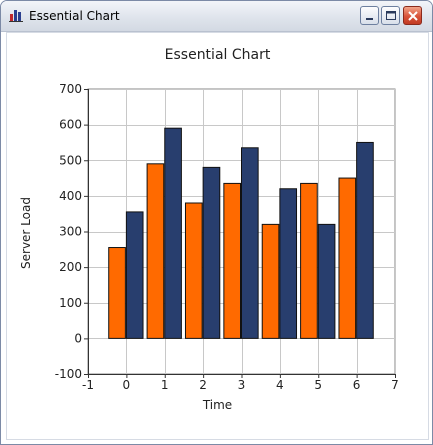  I want to click on y-tick-label: -100, so click(68, 374).